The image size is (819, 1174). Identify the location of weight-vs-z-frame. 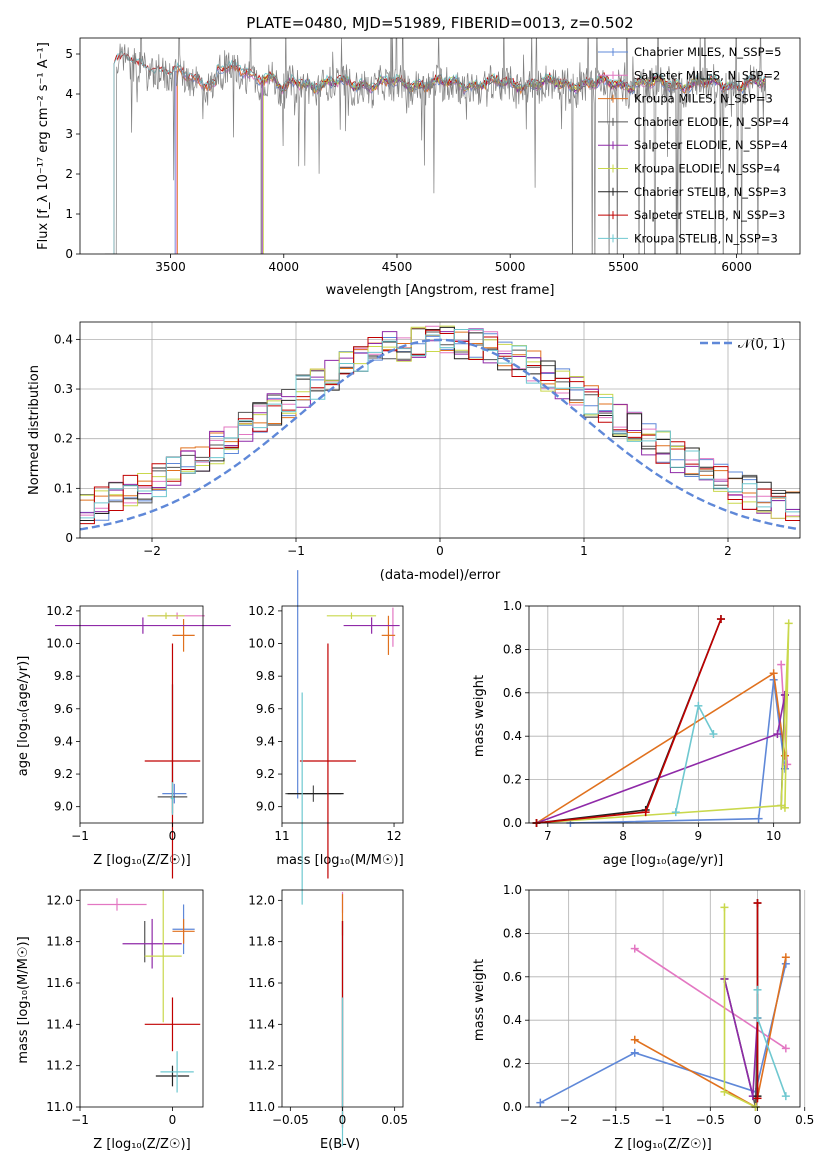
(664, 998).